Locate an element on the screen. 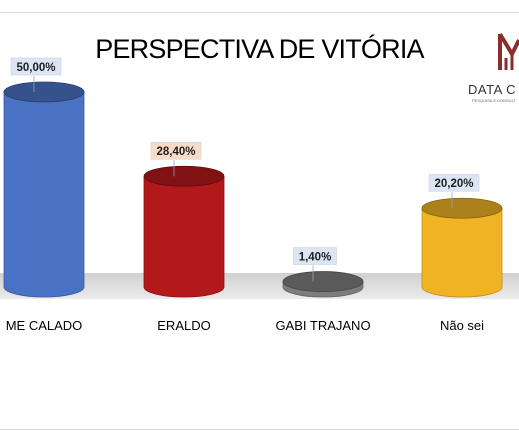 This screenshot has height=440, width=519. data-label-bg-eraldo is located at coordinates (176, 150).